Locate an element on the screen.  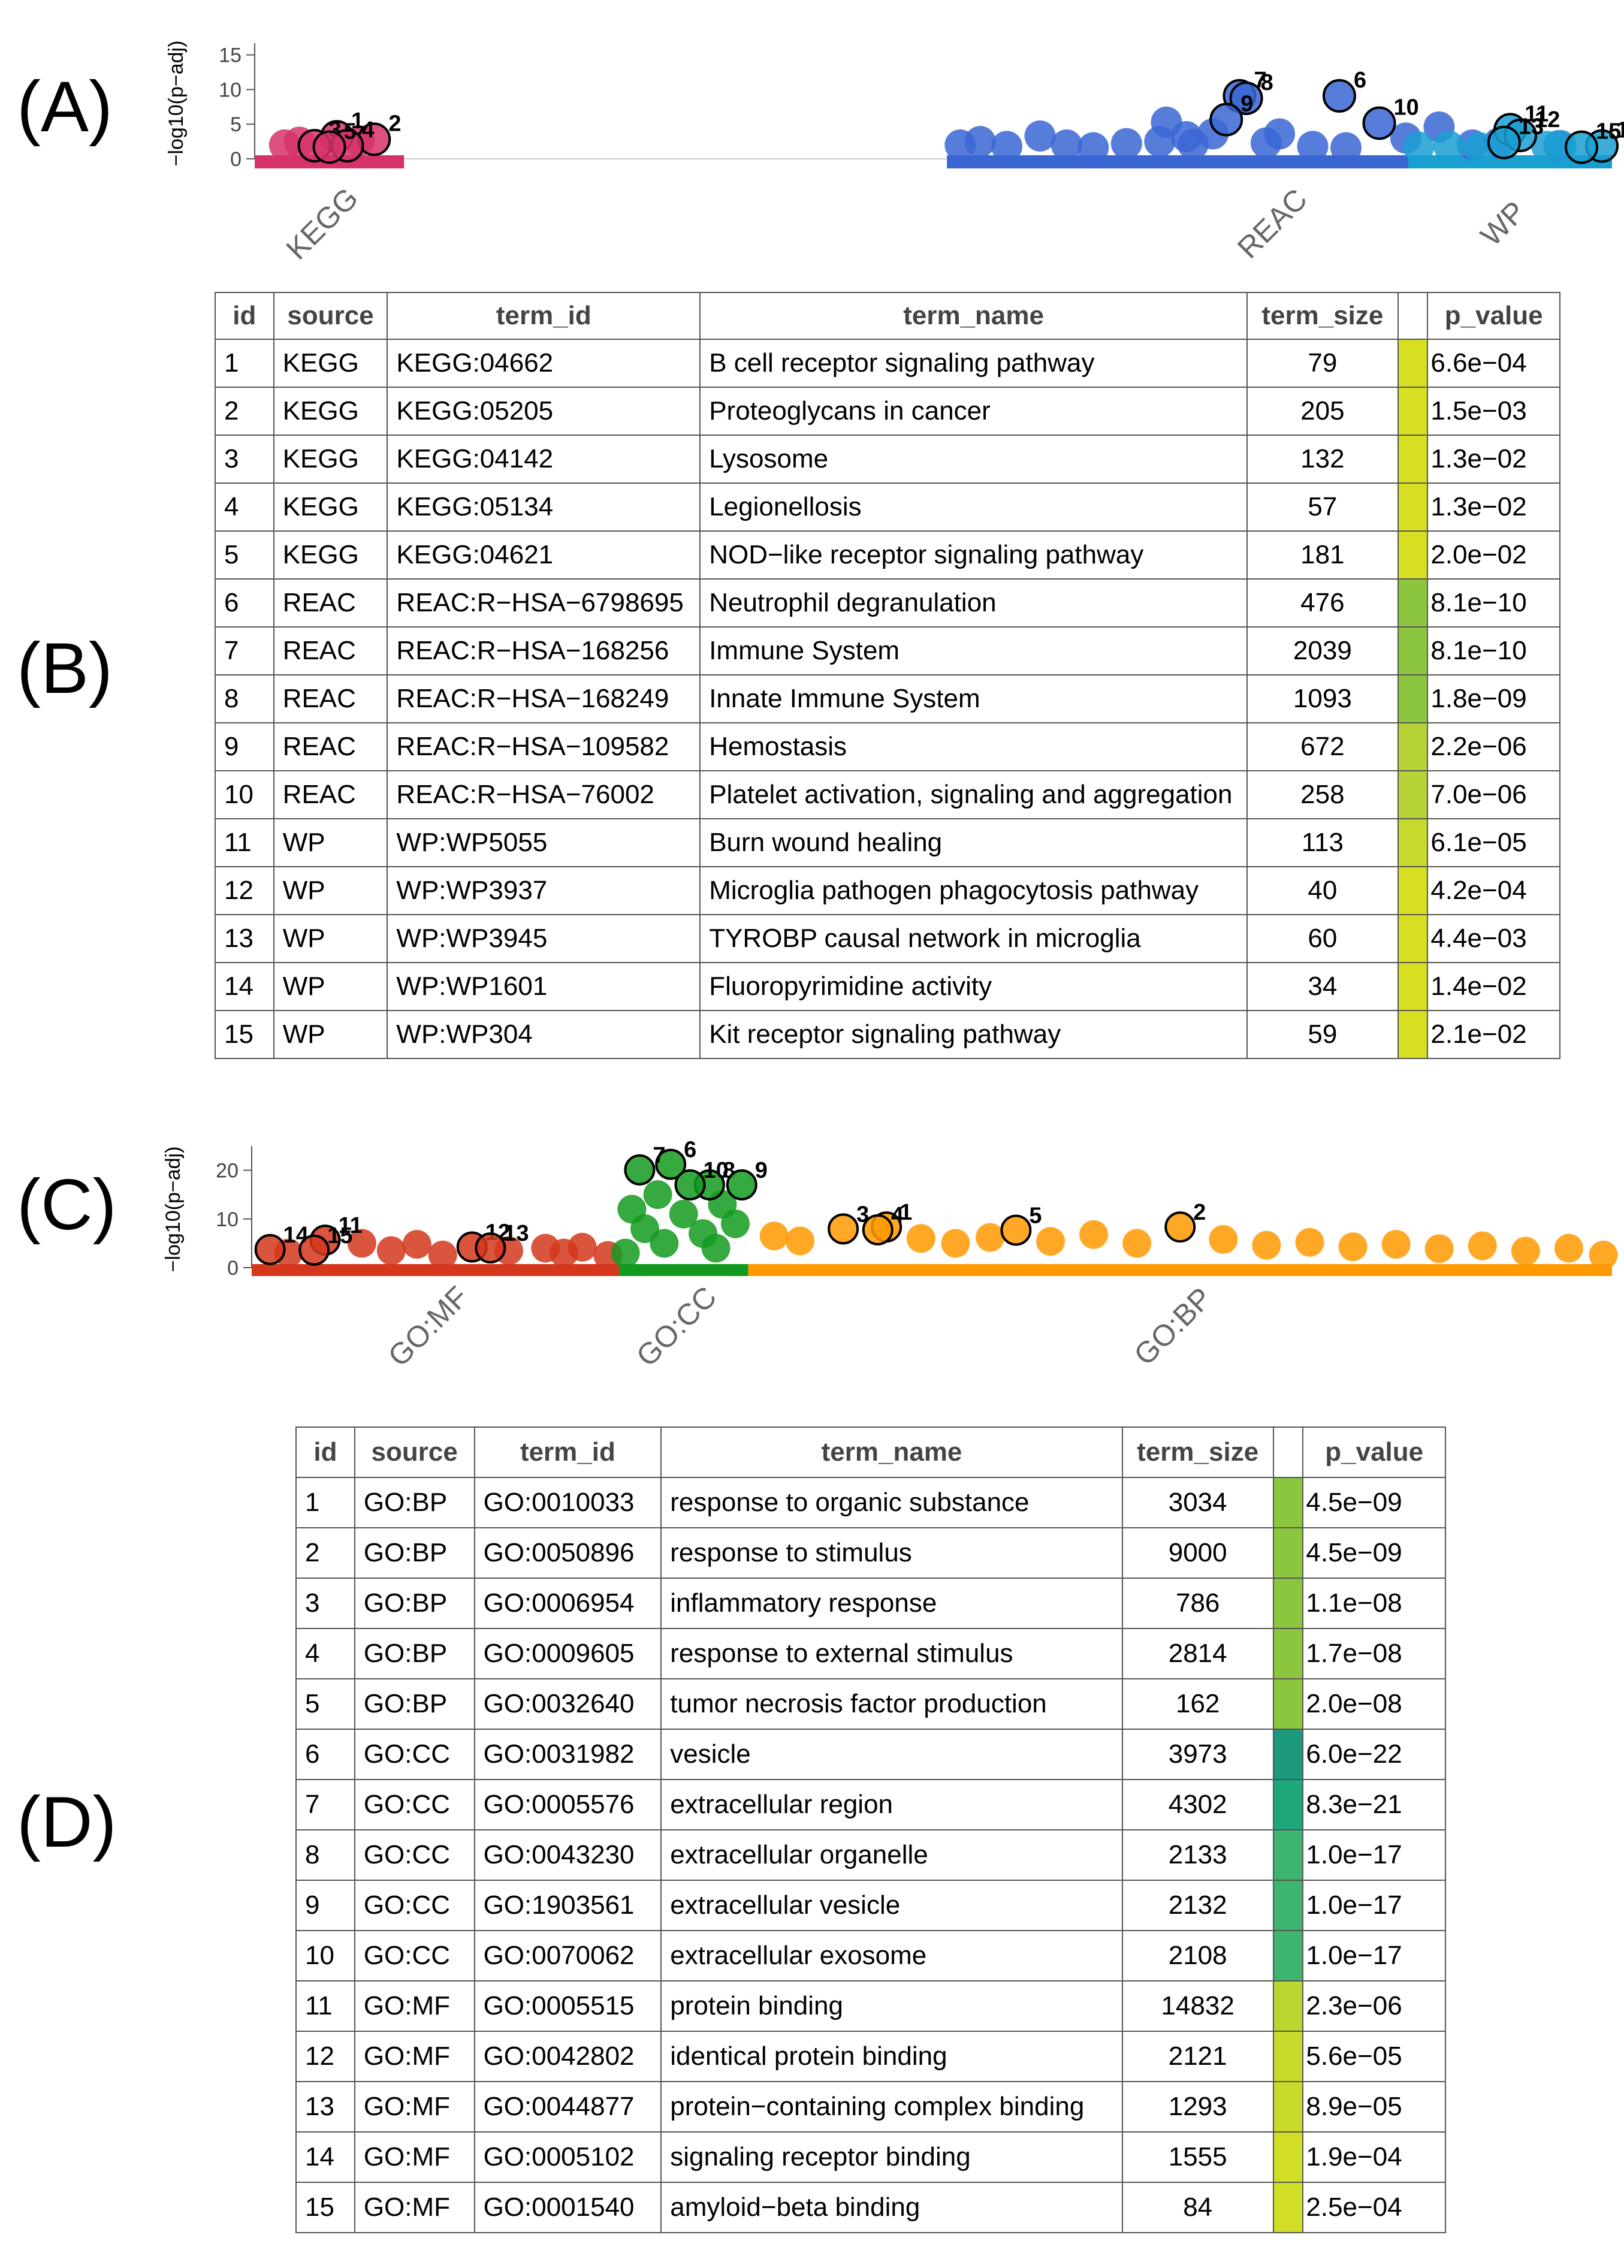
point-id-label: 15 is located at coordinates (339, 1235).